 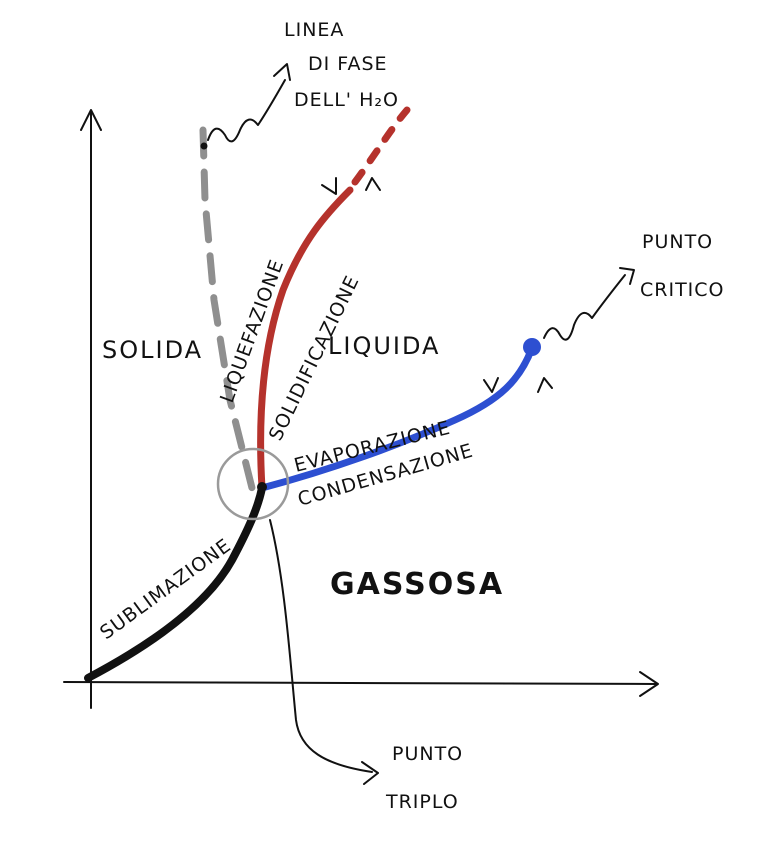 I want to click on y-axis, so click(x=91, y=409).